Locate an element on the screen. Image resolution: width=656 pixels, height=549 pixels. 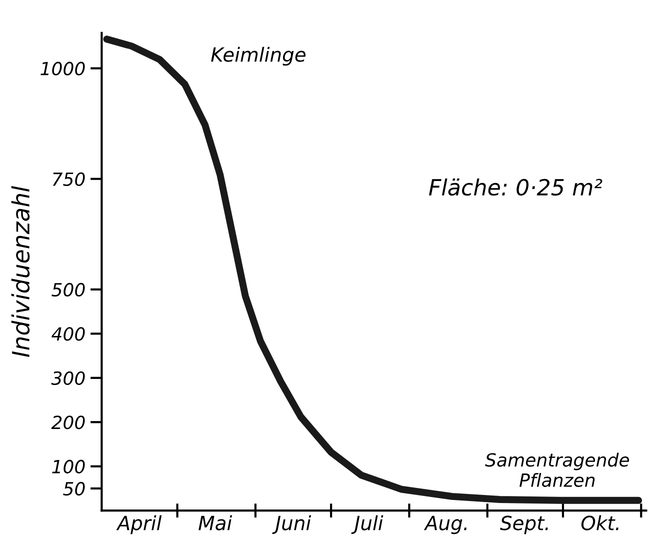
y-tick-label: 200 is located at coordinates (68, 423).